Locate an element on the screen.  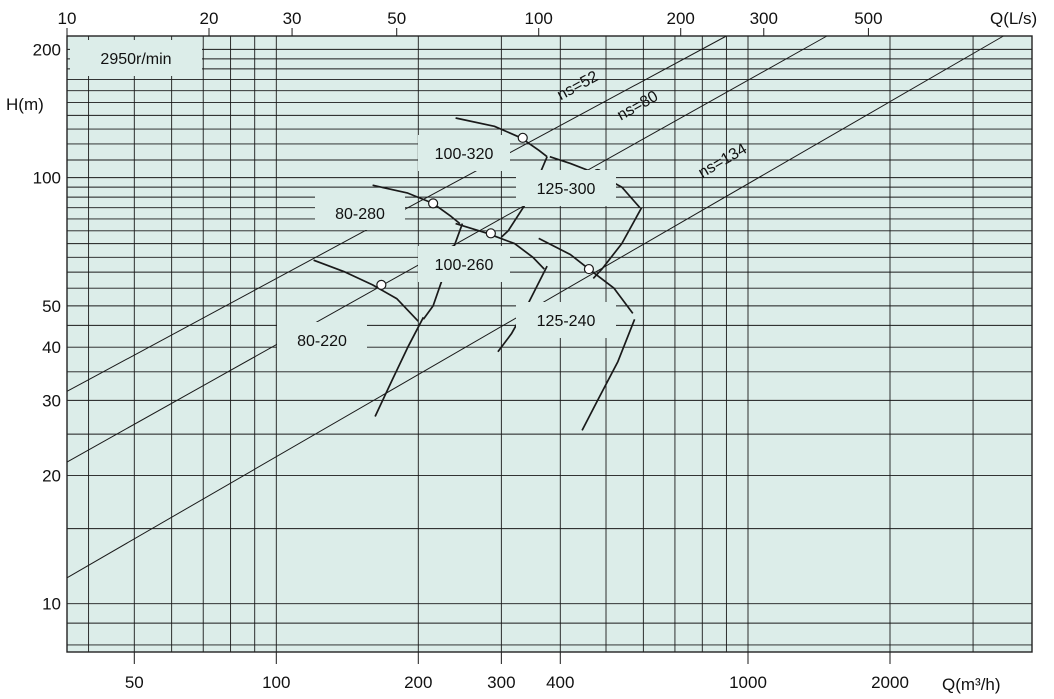
curve-label: 125-300 is located at coordinates (566, 189).